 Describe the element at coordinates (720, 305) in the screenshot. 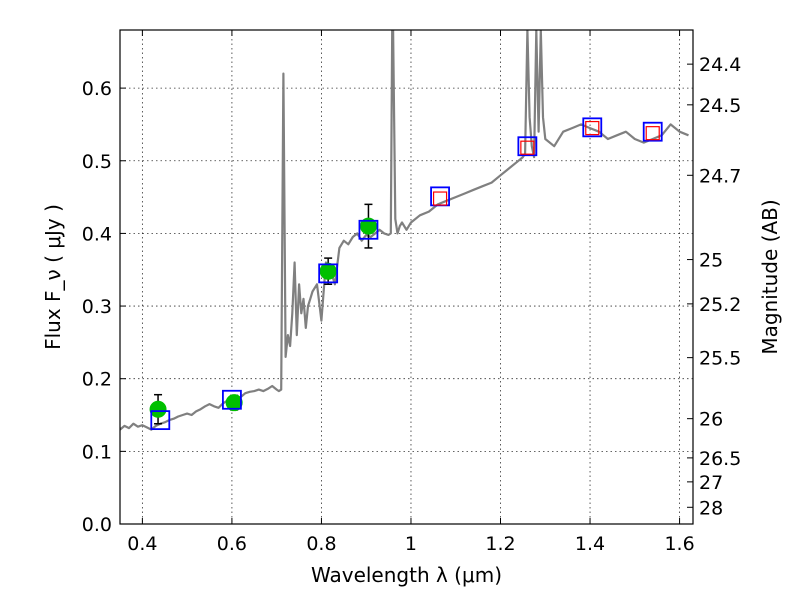

I see `y2-tick-label: 25.2` at that location.